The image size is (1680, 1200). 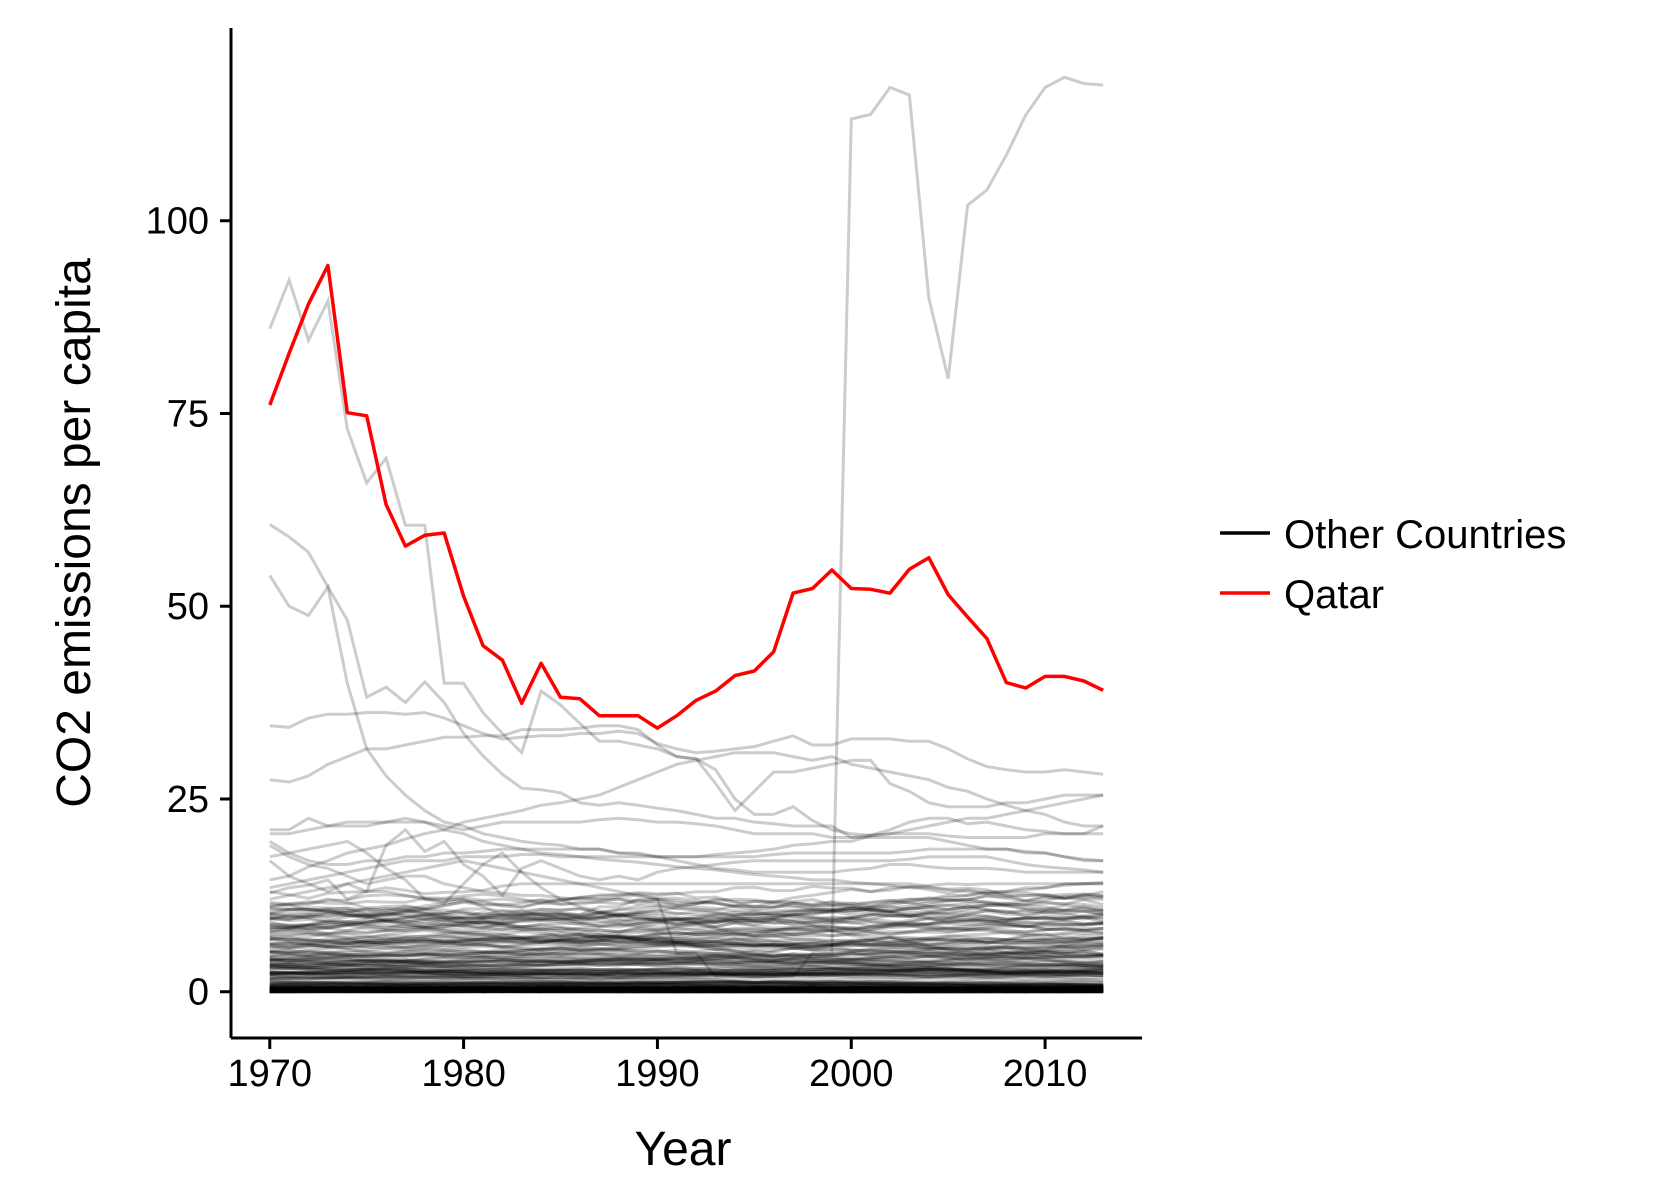 I want to click on legend: Other Countries Qatar, so click(x=1393, y=565).